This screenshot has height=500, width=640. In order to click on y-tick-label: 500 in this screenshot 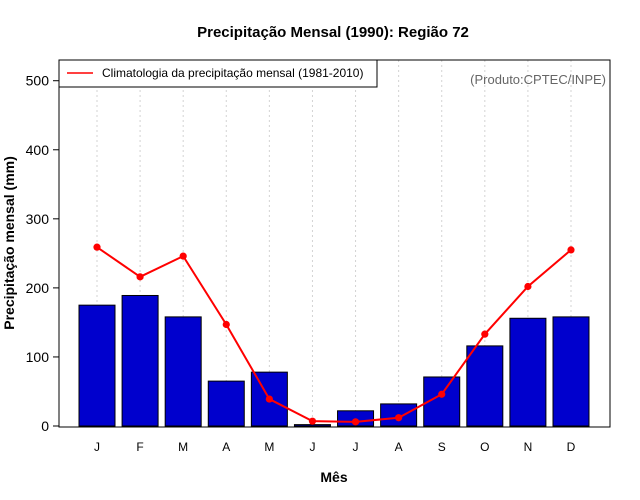, I will do `click(38, 81)`.